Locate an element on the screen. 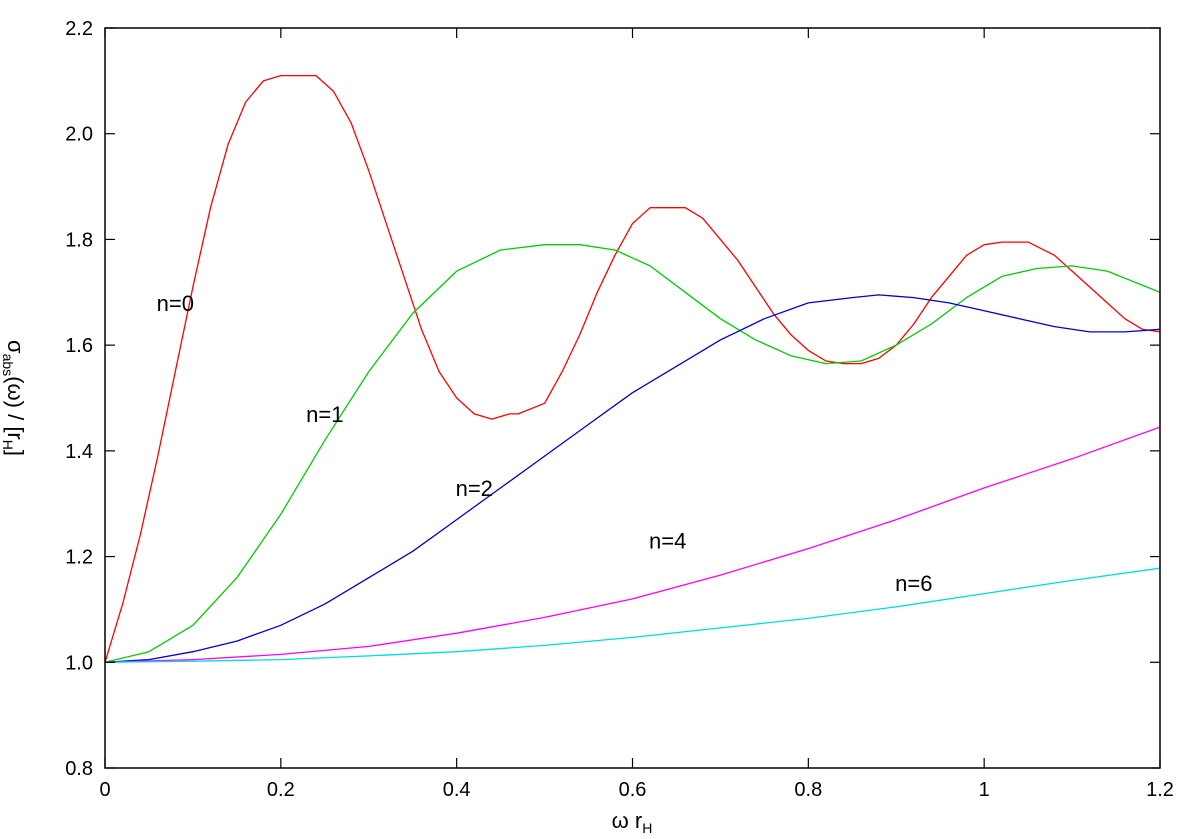 Image resolution: width=1199 pixels, height=839 pixels. y-tick-label: 2.0 is located at coordinates (79, 135).